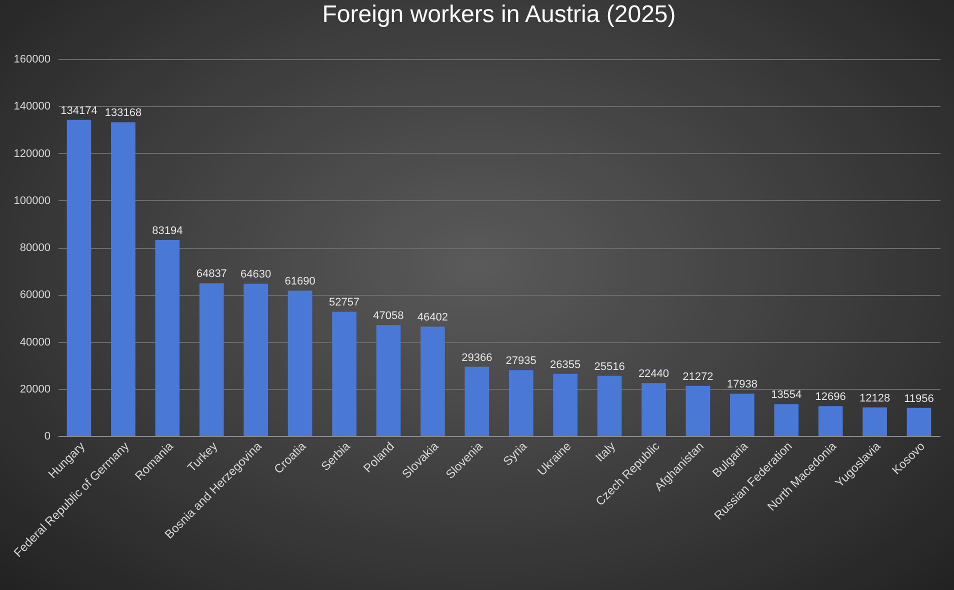 The image size is (954, 590). I want to click on chart-title: Foreign workers in Austria (2025), so click(499, 14).